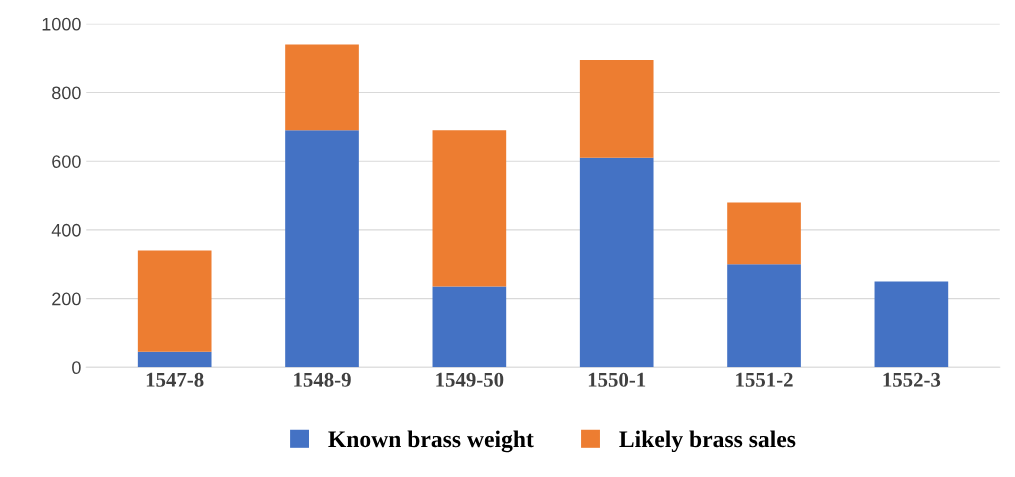 The height and width of the screenshot is (477, 1015). What do you see at coordinates (707, 441) in the screenshot?
I see `legend-label: Likely brass sales` at bounding box center [707, 441].